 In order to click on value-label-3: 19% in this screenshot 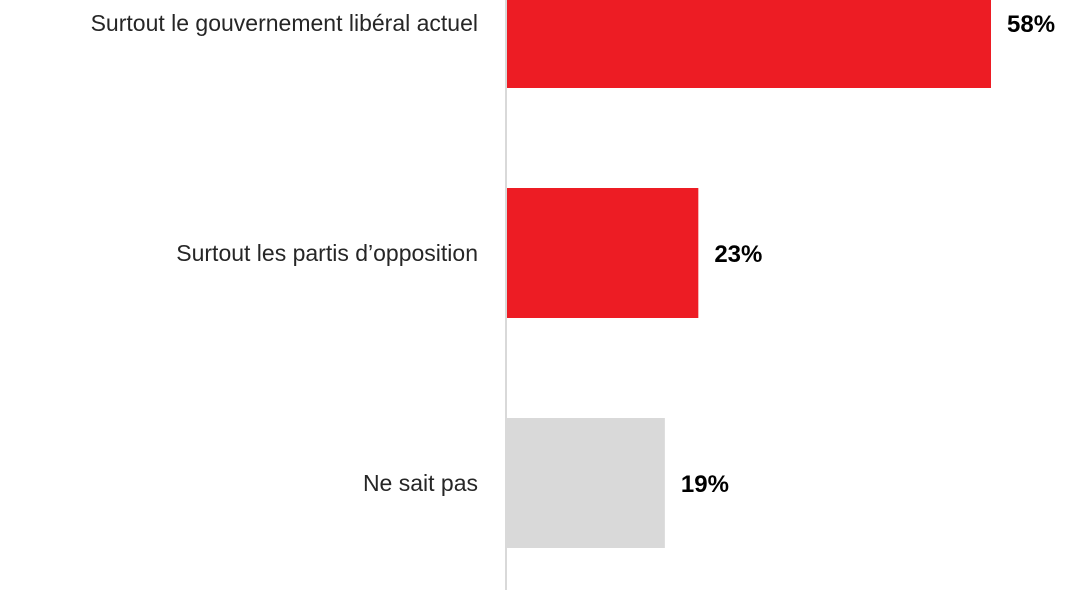, I will do `click(705, 484)`.